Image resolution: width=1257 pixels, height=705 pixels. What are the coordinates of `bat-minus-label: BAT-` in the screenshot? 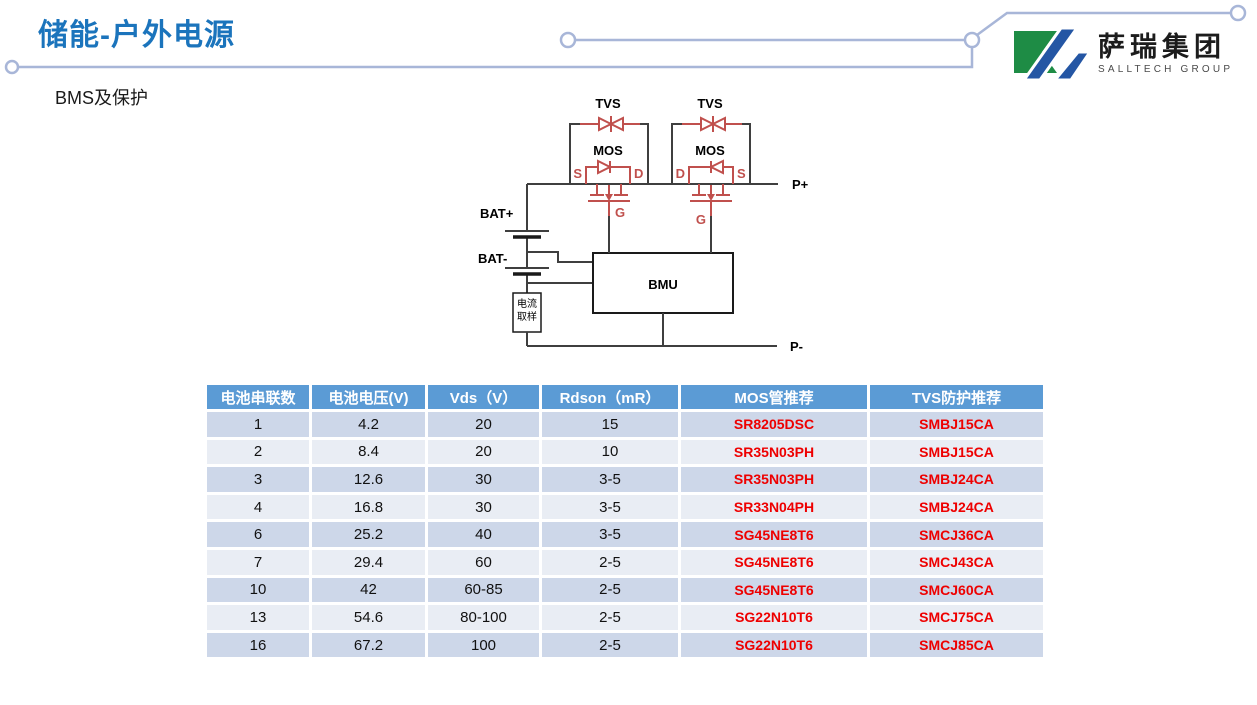 It's located at (492, 258).